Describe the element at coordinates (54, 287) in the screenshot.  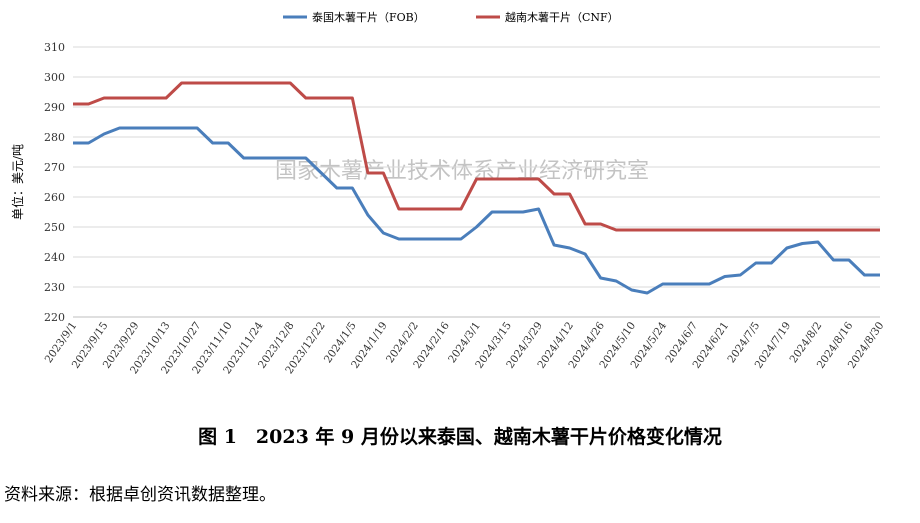
I see `y-tick-label: 230` at that location.